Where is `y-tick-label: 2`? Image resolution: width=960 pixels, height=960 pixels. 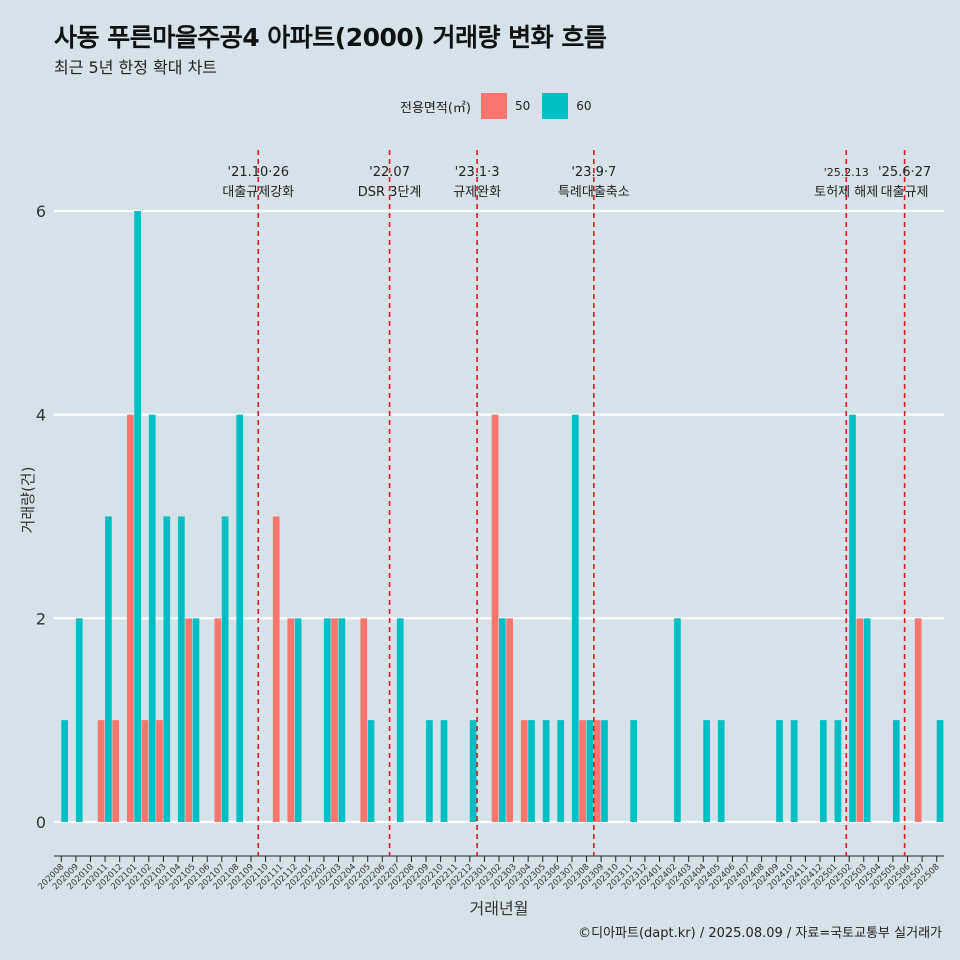
y-tick-label: 2 is located at coordinates (41, 618).